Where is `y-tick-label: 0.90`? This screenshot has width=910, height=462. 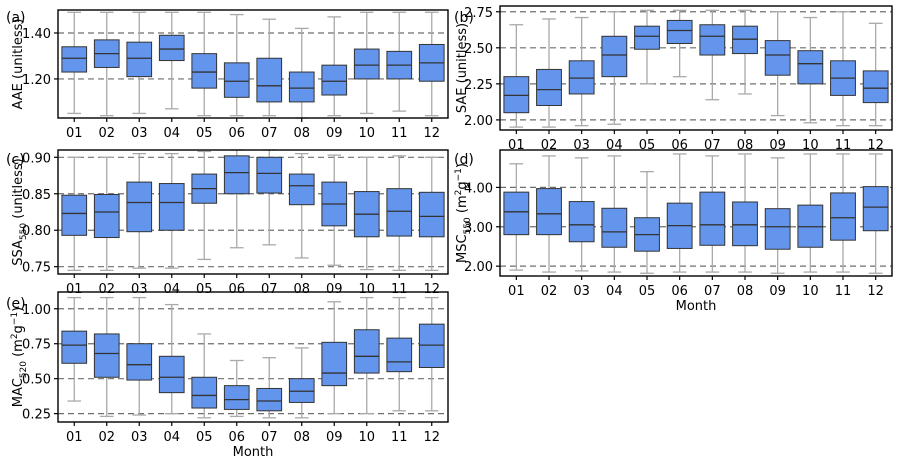
y-tick-label: 0.90 is located at coordinates (36, 158).